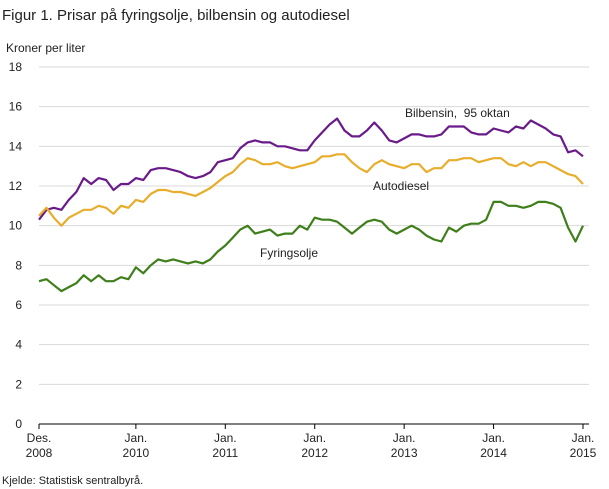  What do you see at coordinates (493, 445) in the screenshot?
I see `x-tick-label: Jan. 2014` at bounding box center [493, 445].